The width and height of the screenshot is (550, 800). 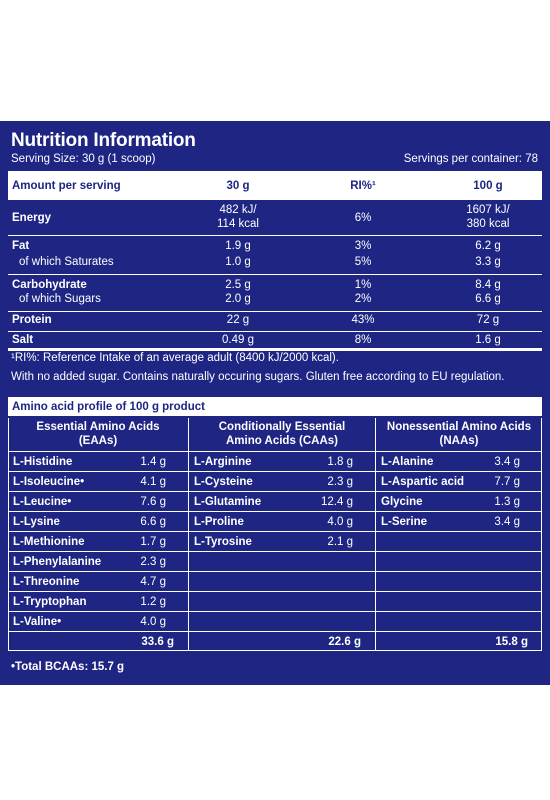 What do you see at coordinates (223, 462) in the screenshot?
I see `amino-name: L-Arginine` at bounding box center [223, 462].